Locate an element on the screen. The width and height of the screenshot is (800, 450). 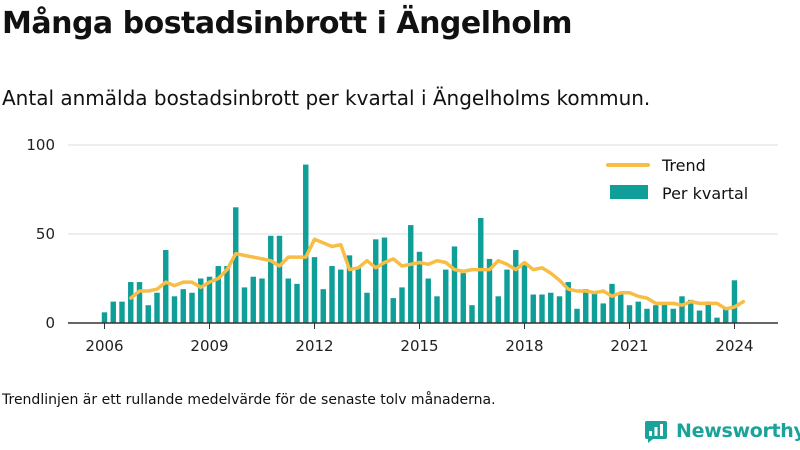
y-tick-label: 0 is located at coordinates (50, 323).